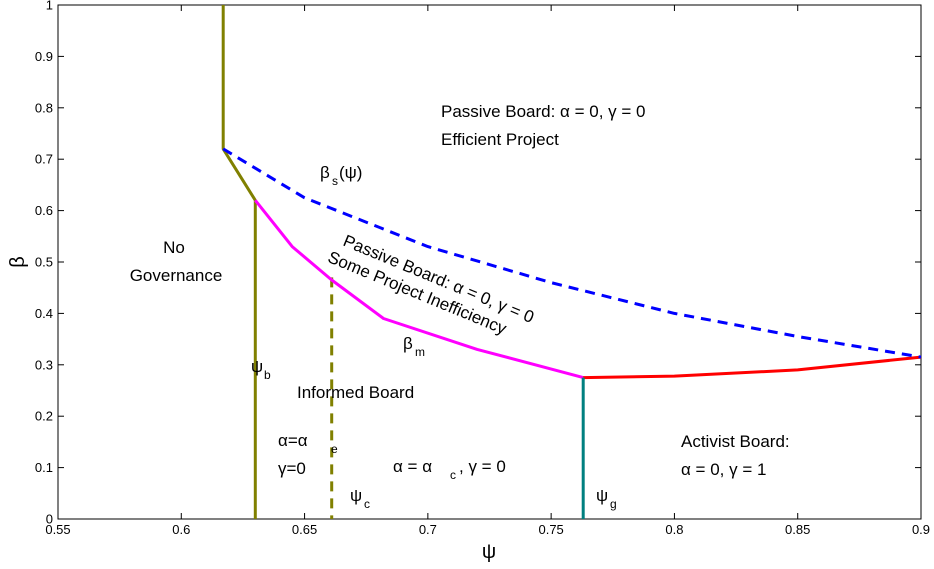 Image resolution: width=934 pixels, height=569 pixels. Describe the element at coordinates (500, 139) in the screenshot. I see `annotation-passive-efficient-line2: Efficient Project` at that location.